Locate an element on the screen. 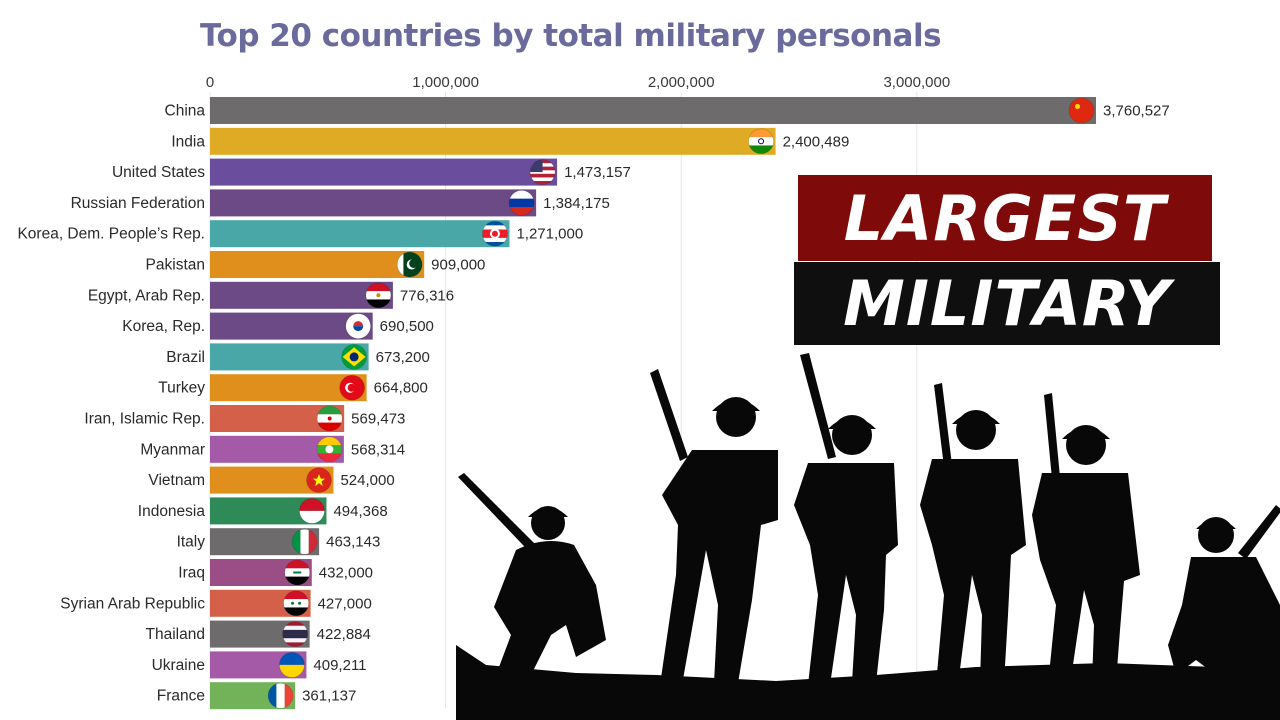  category-label: Turkey is located at coordinates (181, 388).